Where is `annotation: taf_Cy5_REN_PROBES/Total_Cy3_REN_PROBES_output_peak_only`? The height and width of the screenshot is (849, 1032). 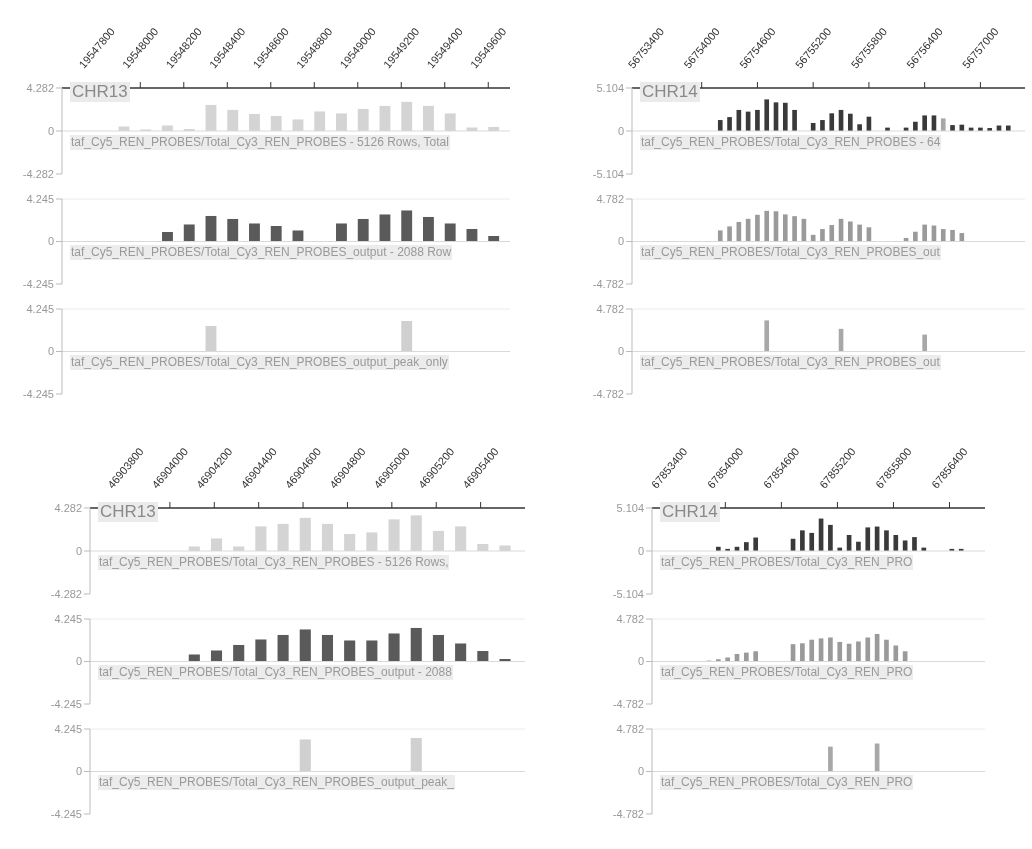
annotation: taf_Cy5_REN_PROBES/Total_Cy3_REN_PROBES_output_peak_only is located at coordinates (259, 362).